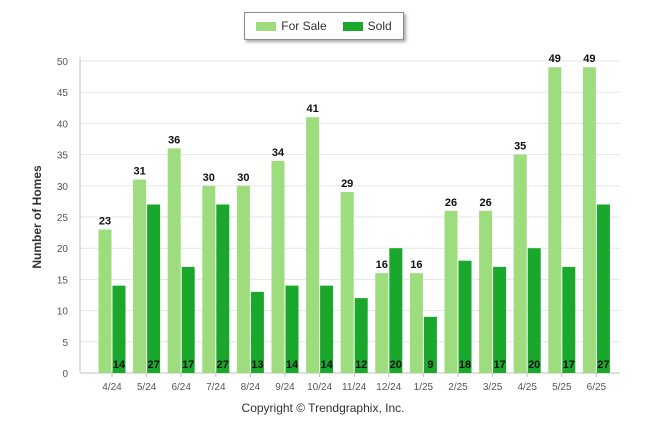 Image resolution: width=646 pixels, height=434 pixels. What do you see at coordinates (251, 387) in the screenshot?
I see `x-tick-label: 8/24` at bounding box center [251, 387].